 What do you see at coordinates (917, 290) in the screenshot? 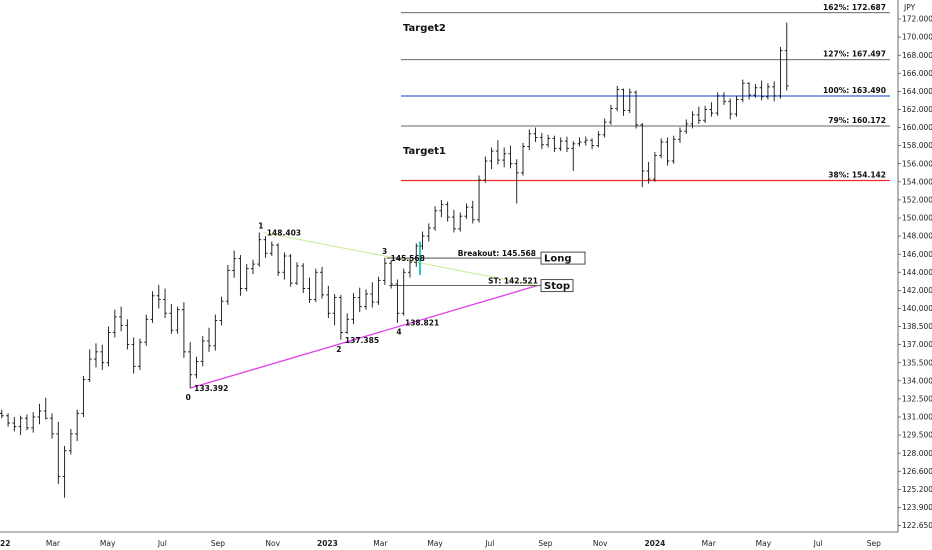
I see `y-tick-label: 142.000` at bounding box center [917, 290].